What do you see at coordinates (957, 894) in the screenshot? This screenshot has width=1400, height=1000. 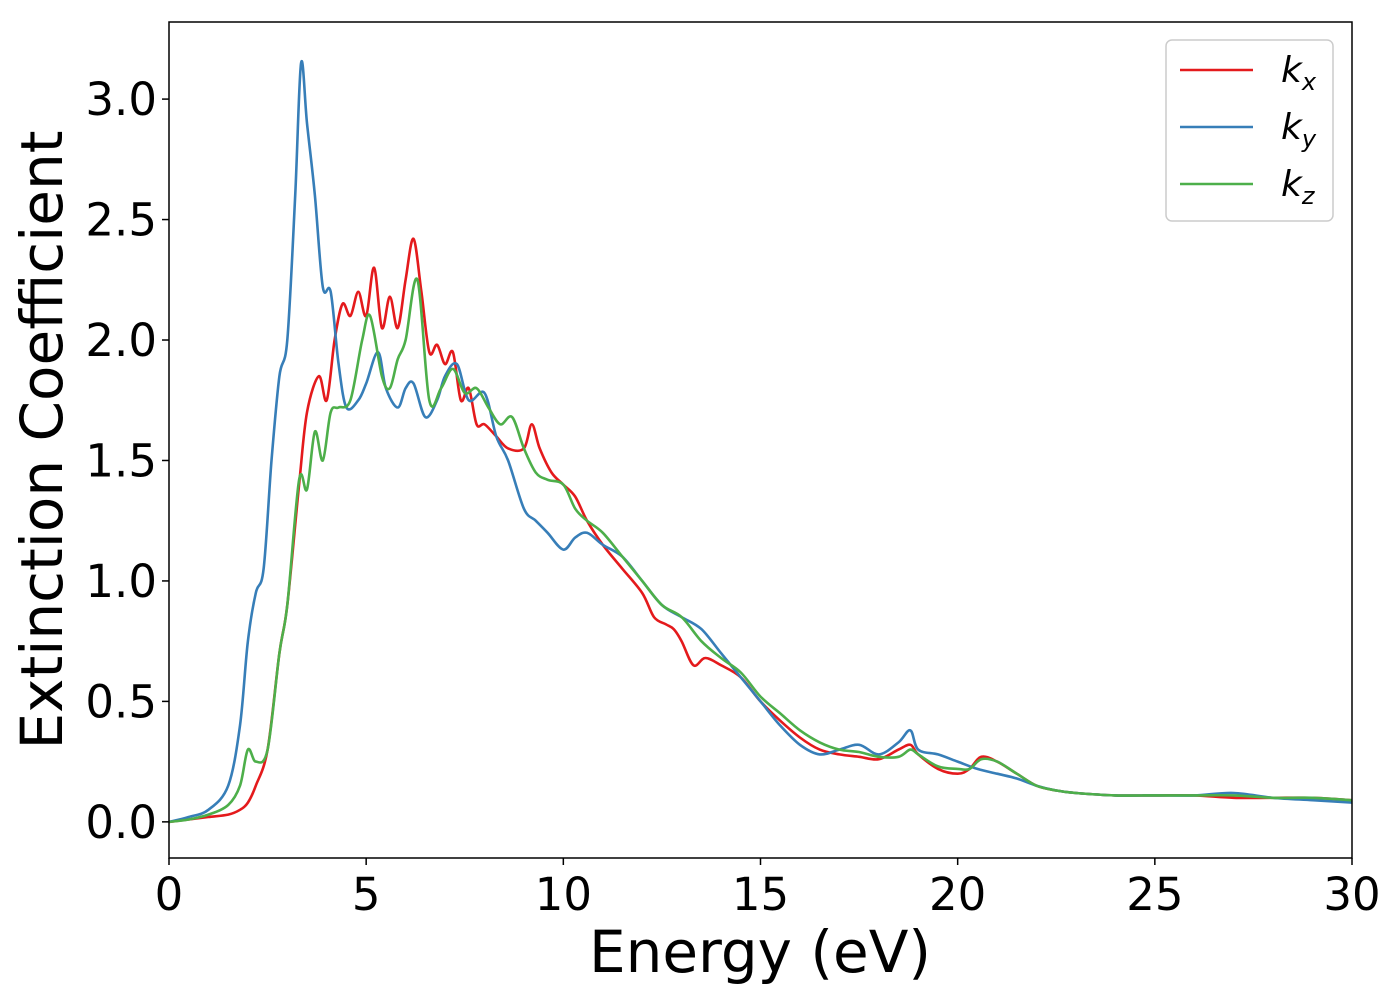 I see `x-tick-label: 20` at bounding box center [957, 894].